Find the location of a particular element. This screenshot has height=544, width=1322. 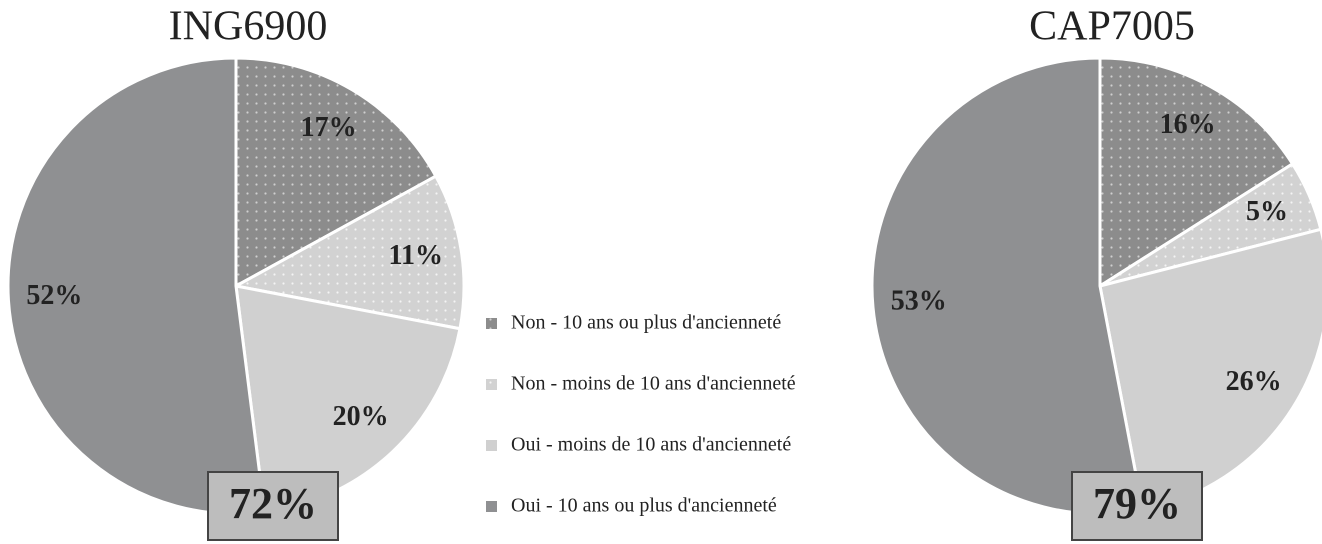

pie-title: CAP7005 is located at coordinates (1112, 27).